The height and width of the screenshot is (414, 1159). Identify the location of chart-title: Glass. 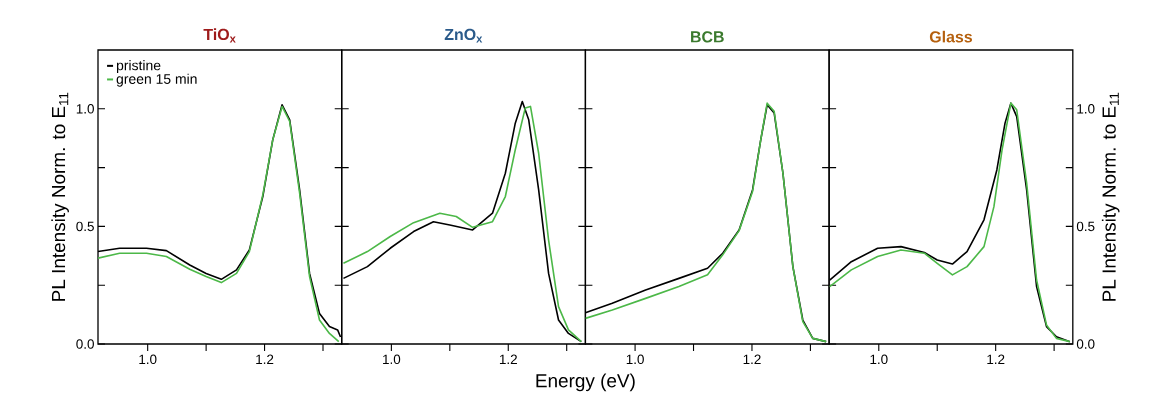
(951, 36).